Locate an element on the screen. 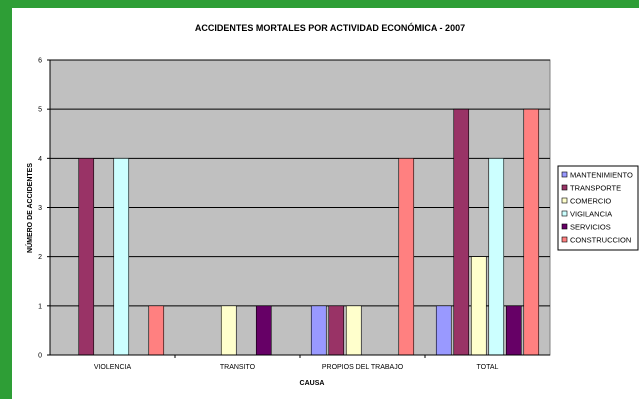 This screenshot has height=399, width=639. y-tick-label: 6 is located at coordinates (40, 61).